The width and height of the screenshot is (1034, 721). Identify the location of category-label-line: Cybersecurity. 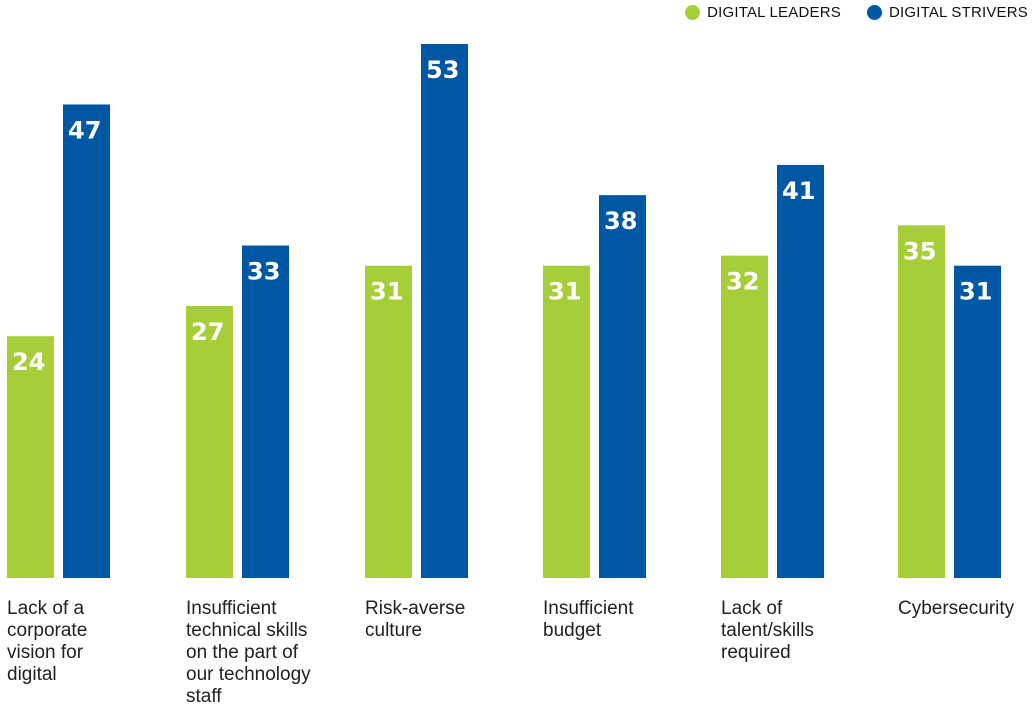
(956, 608).